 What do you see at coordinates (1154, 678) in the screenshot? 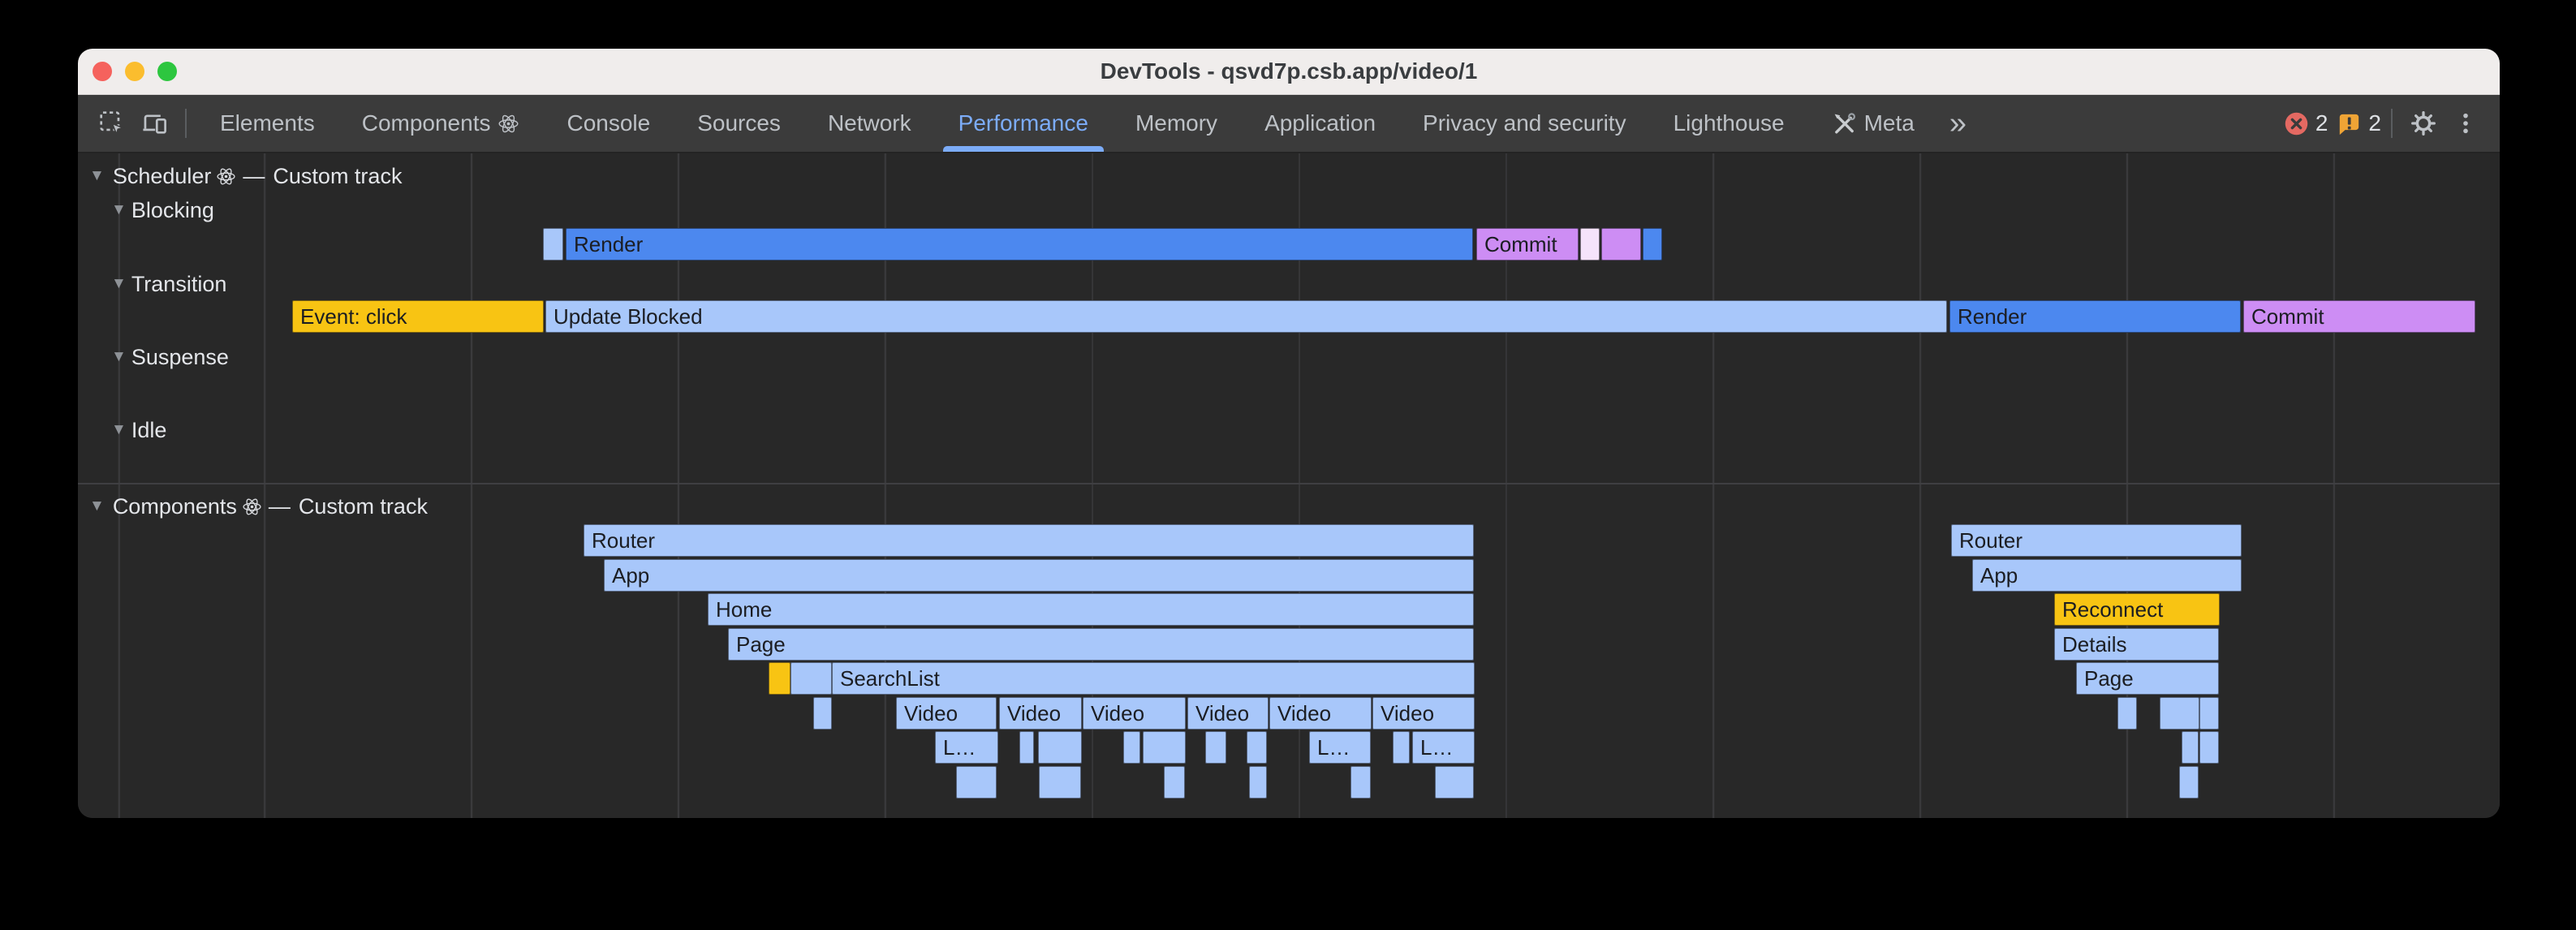
I see `flame-bar-searchlist: SearchList` at bounding box center [1154, 678].